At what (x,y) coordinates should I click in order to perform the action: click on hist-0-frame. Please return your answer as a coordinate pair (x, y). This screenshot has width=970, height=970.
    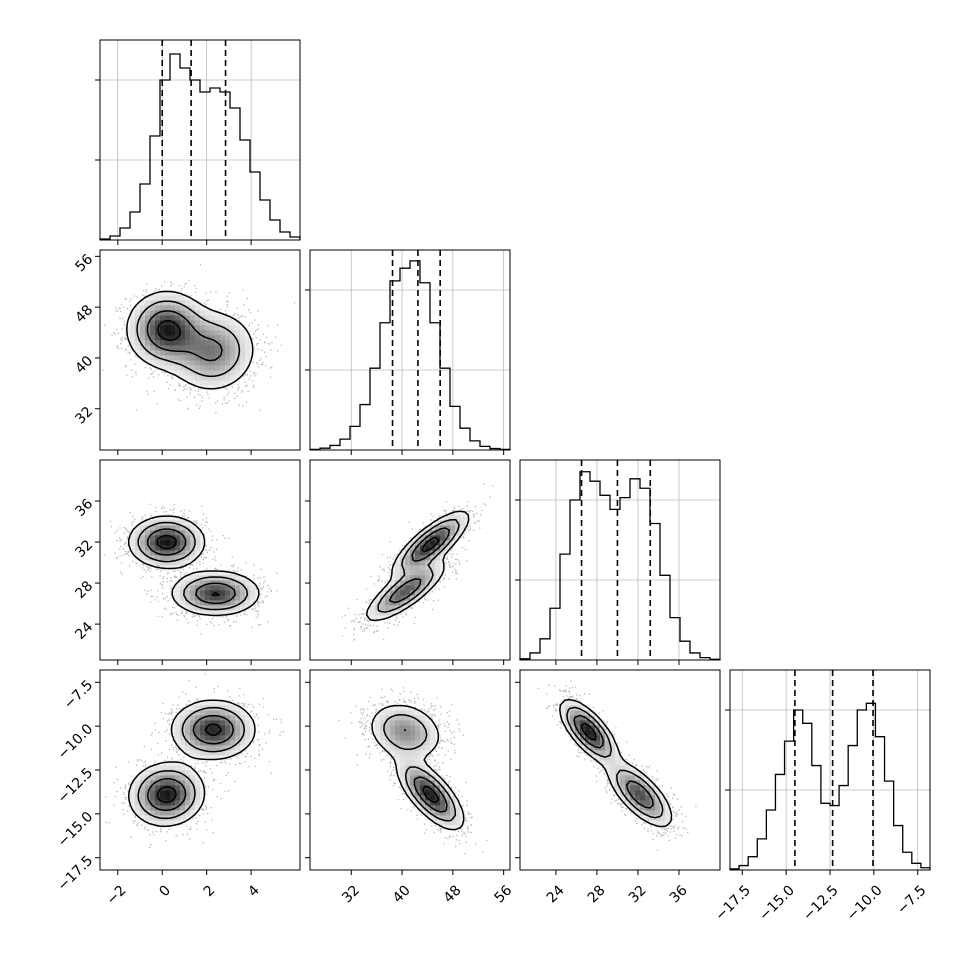
    Looking at the image, I should click on (200, 140).